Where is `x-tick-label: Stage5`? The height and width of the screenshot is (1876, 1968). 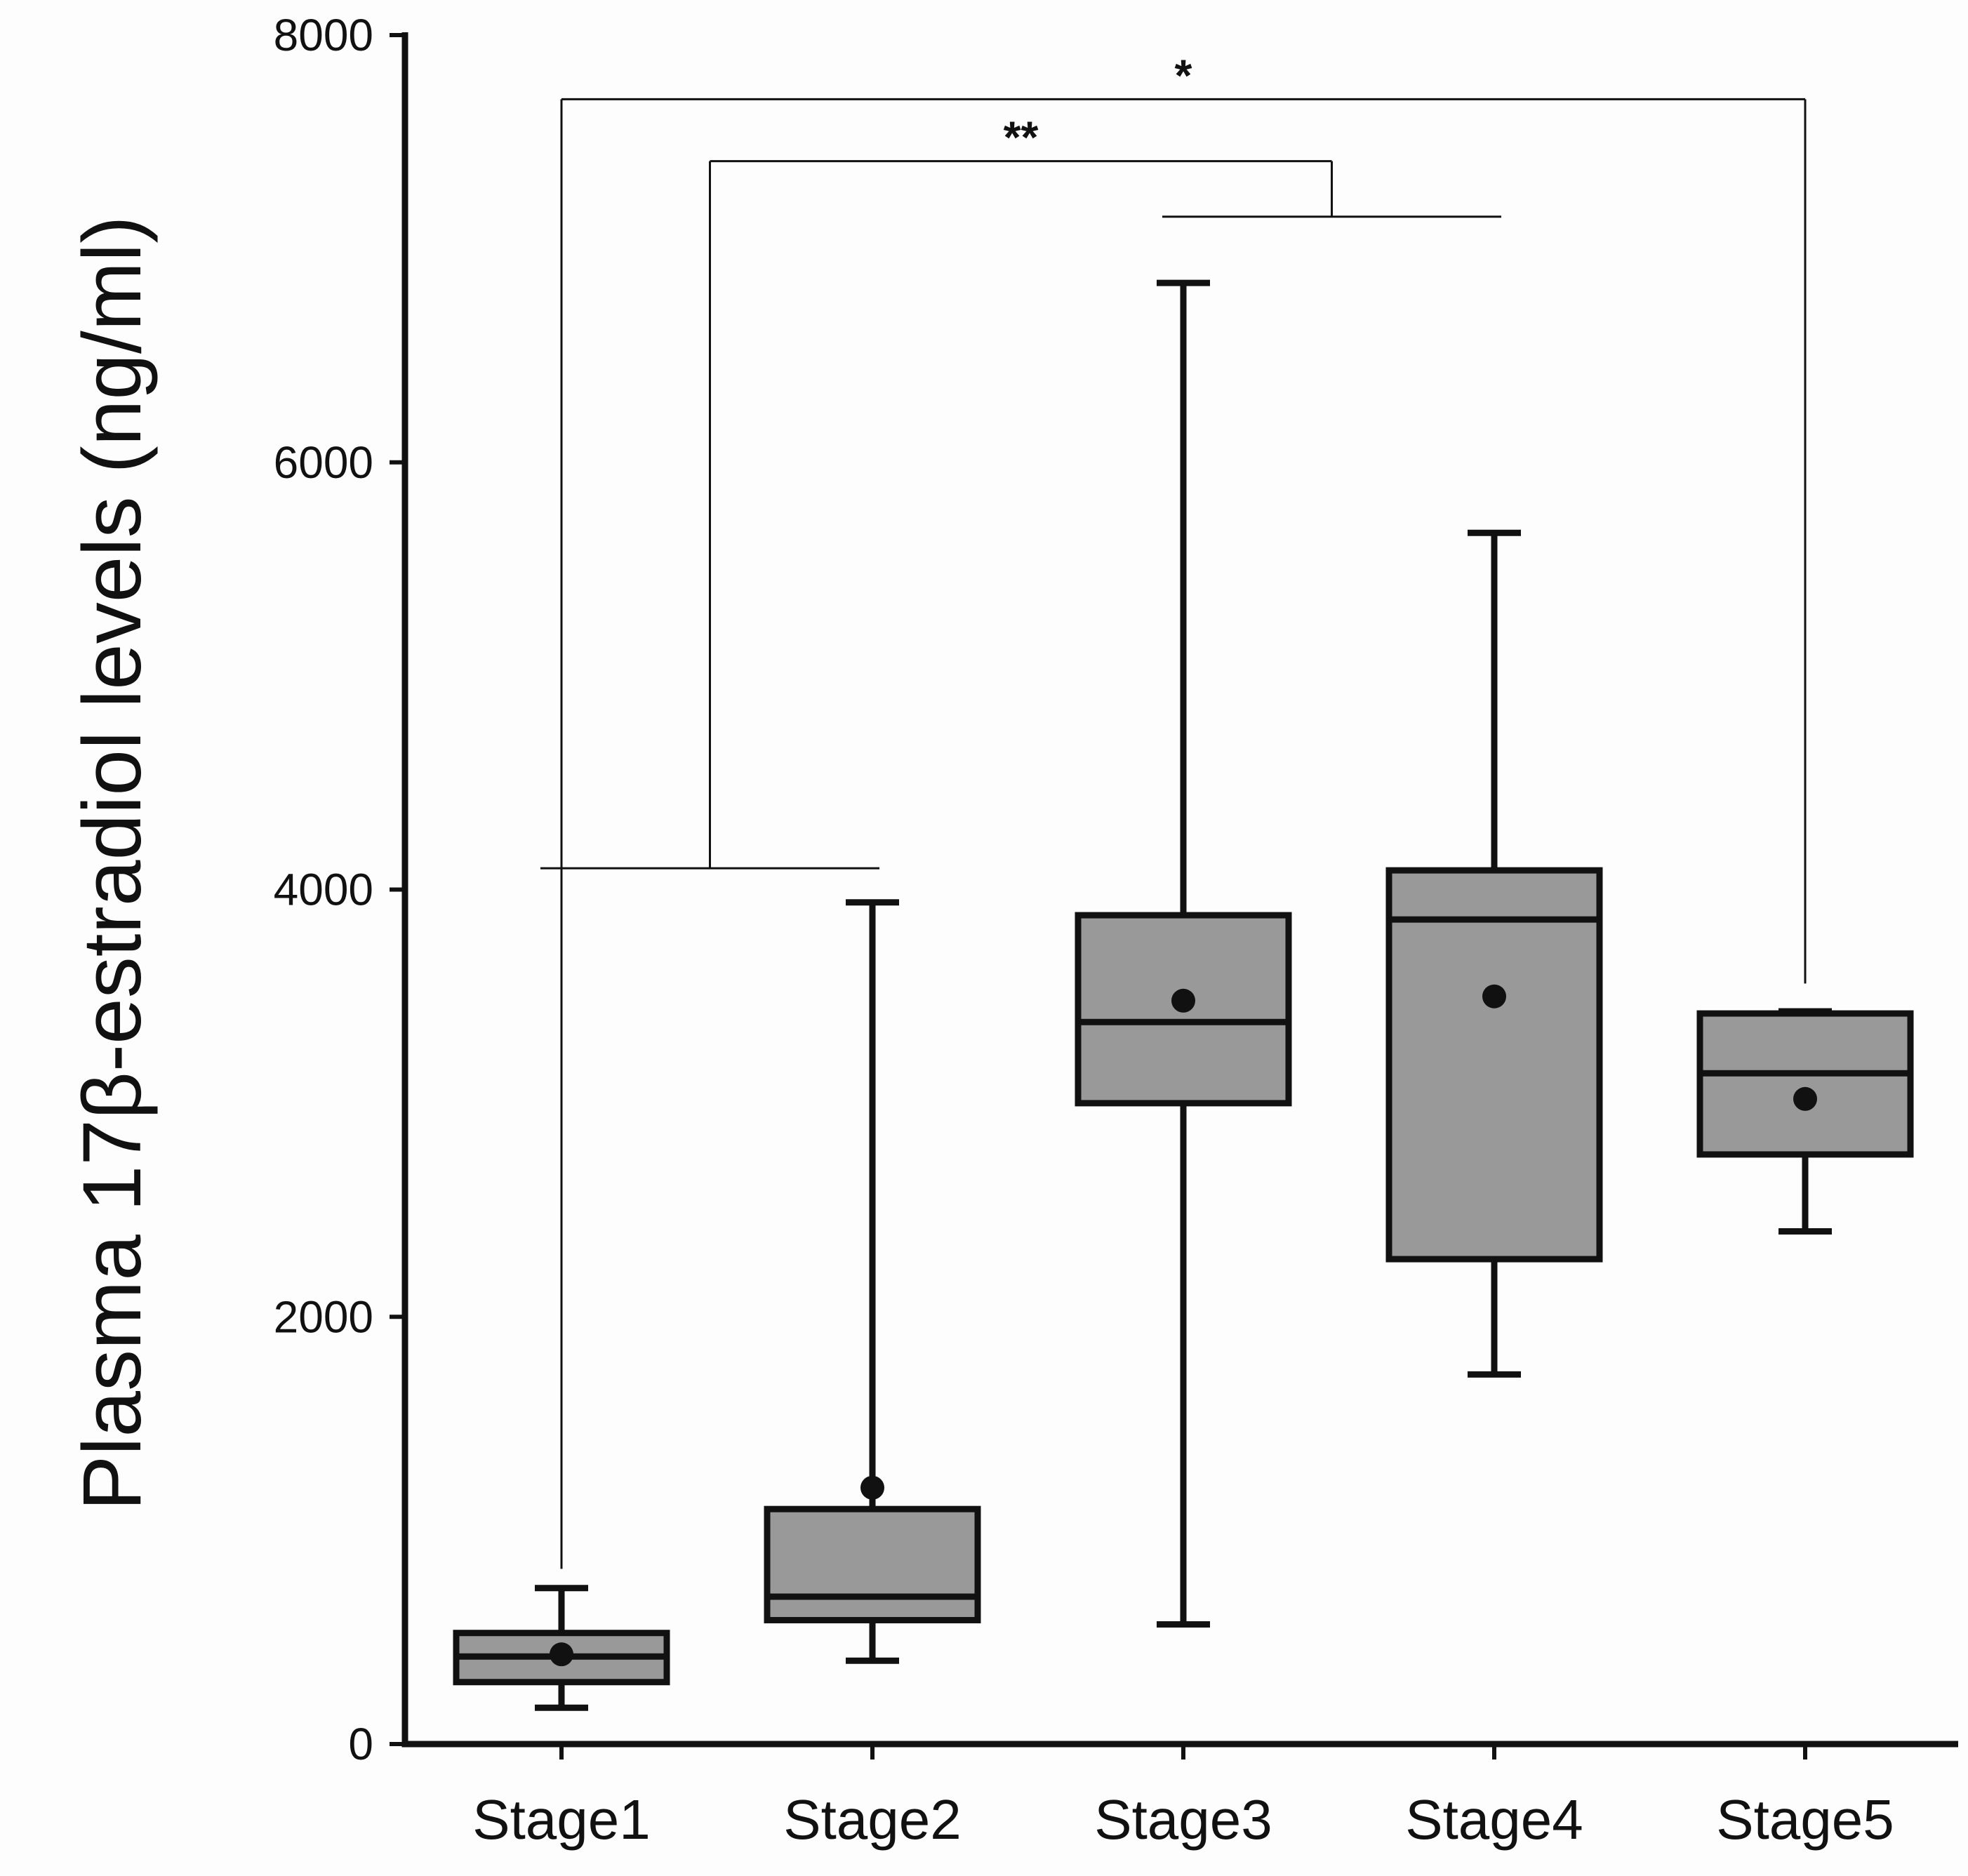
x-tick-label: Stage5 is located at coordinates (1805, 1819).